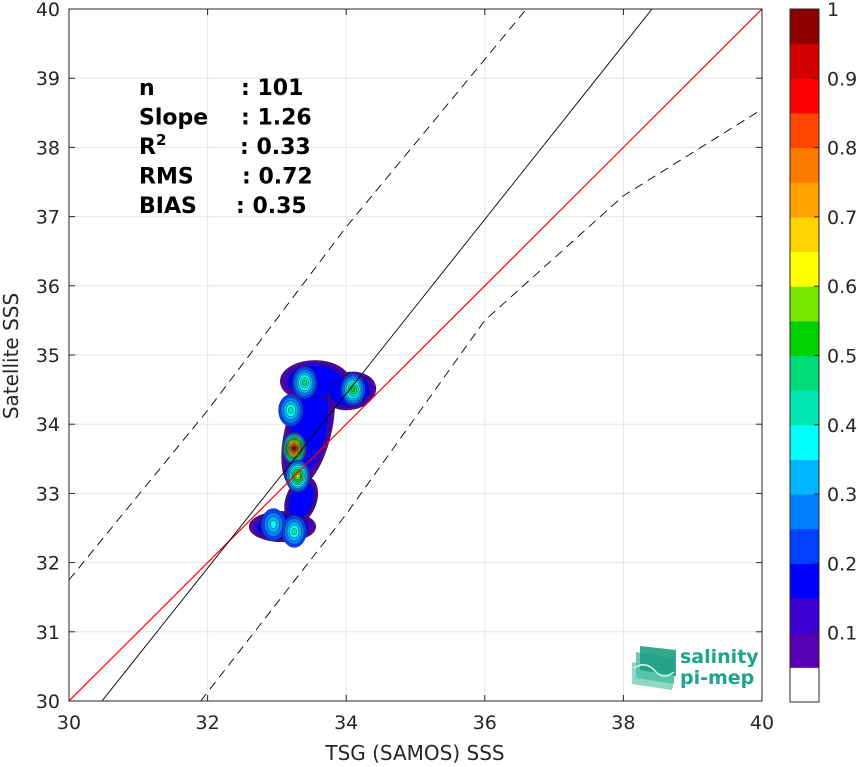 The image size is (858, 767). Describe the element at coordinates (48, 564) in the screenshot. I see `y-tick-label: 32` at that location.